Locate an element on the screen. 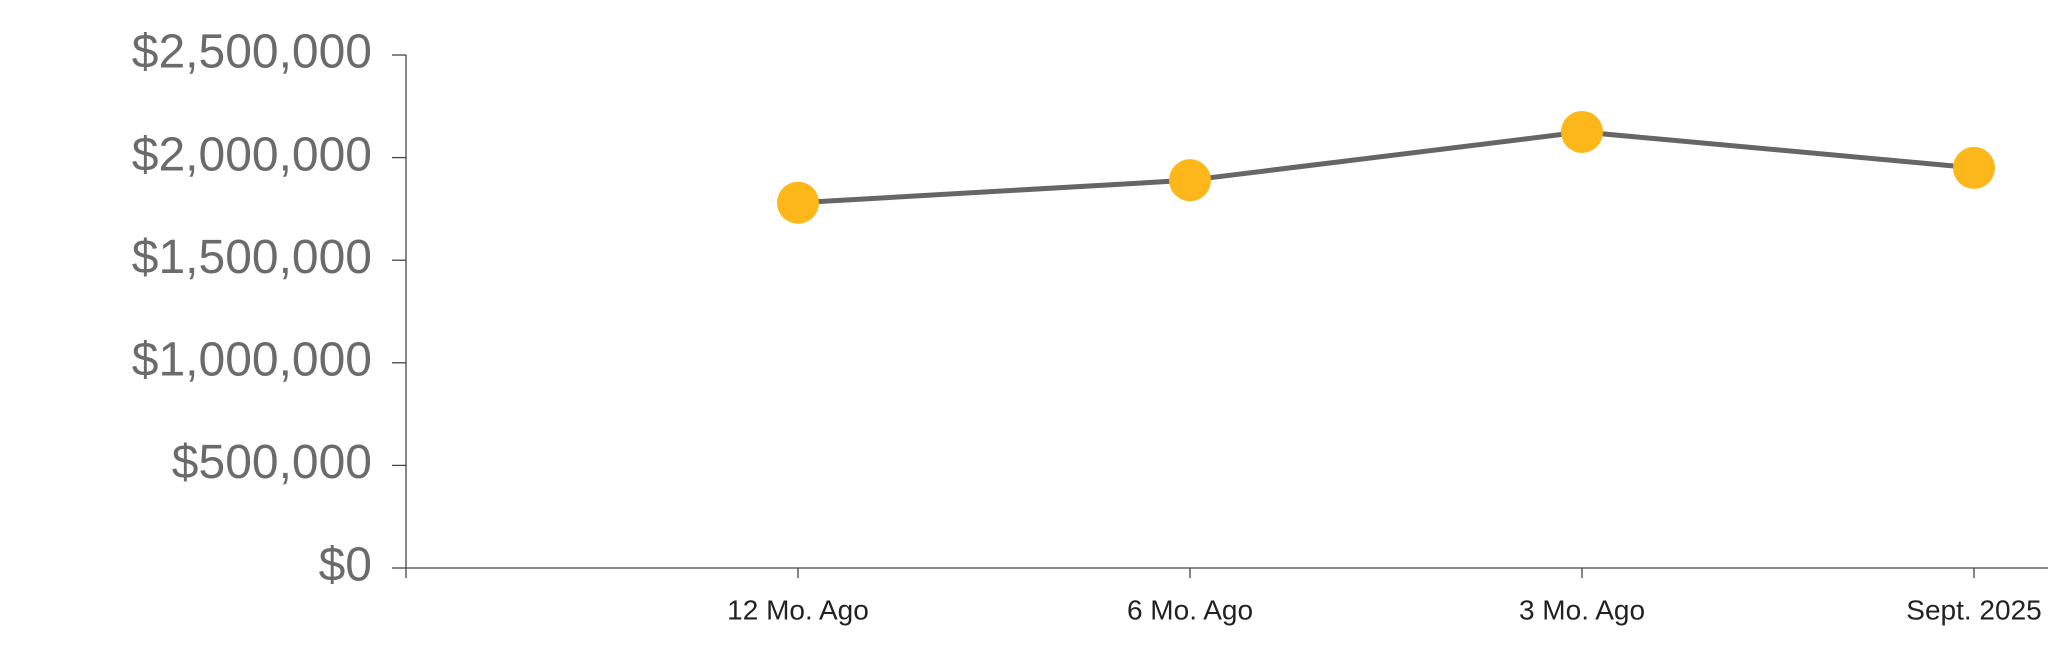 This screenshot has height=663, width=2048. x-tick-label: Sept. 2025 is located at coordinates (1973, 609).